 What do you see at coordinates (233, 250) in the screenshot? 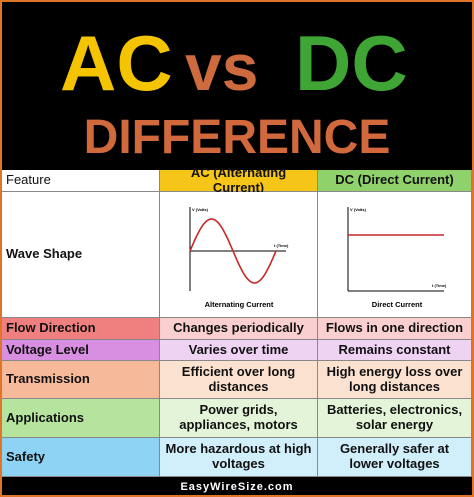
I see `sine-wave` at bounding box center [233, 250].